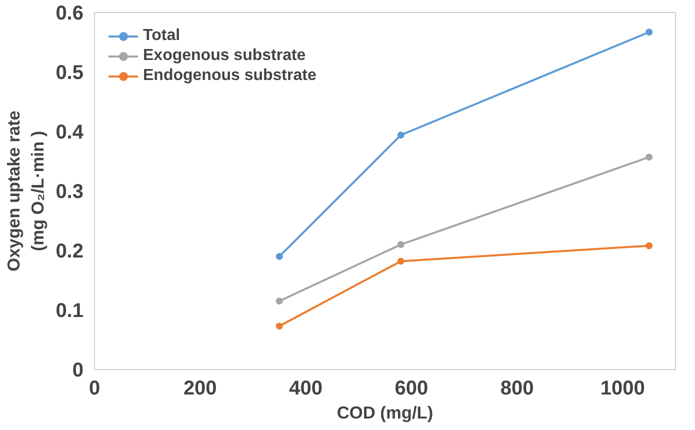 The height and width of the screenshot is (430, 695). What do you see at coordinates (70, 73) in the screenshot?
I see `y-tick-label: 0.5` at bounding box center [70, 73].